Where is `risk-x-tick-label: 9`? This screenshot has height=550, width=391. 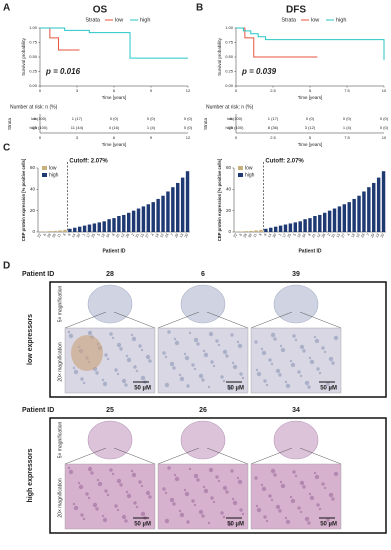 risk-x-tick-label: 9 is located at coordinates (151, 137).